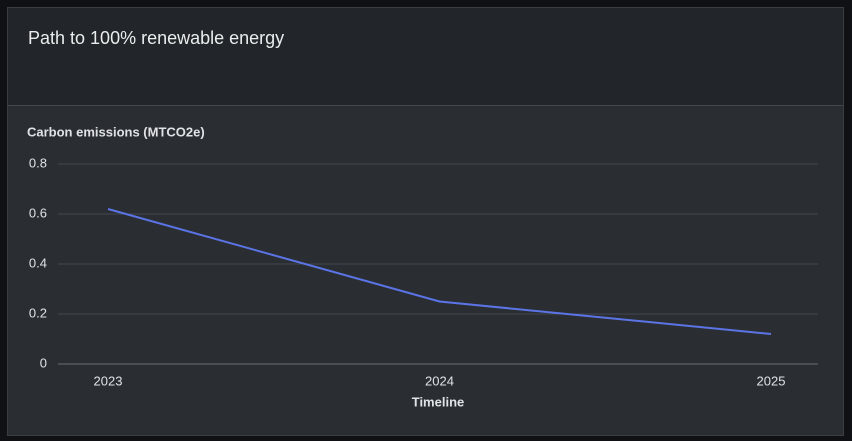 The width and height of the screenshot is (852, 441). What do you see at coordinates (38, 212) in the screenshot?
I see `y-tick-label: 0.6` at bounding box center [38, 212].